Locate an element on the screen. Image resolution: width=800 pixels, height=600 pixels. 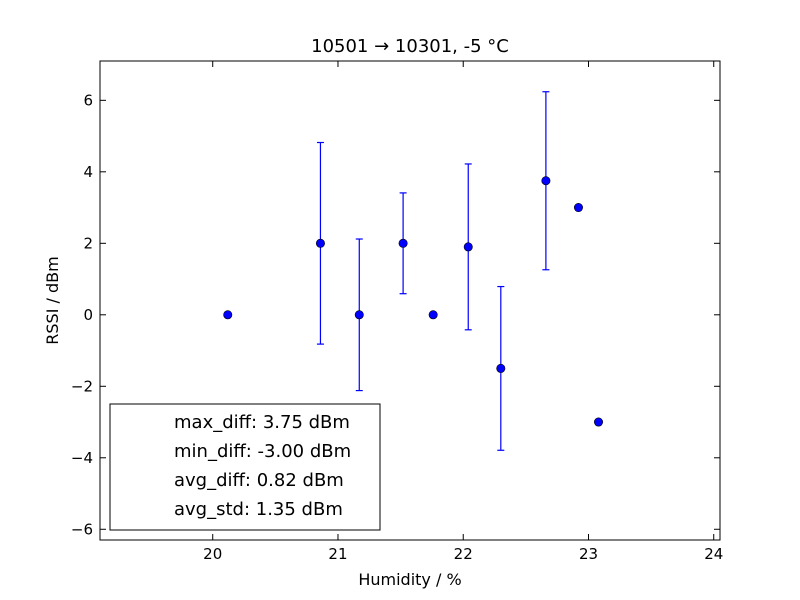
y-tick-label: −6 is located at coordinates (82, 529).